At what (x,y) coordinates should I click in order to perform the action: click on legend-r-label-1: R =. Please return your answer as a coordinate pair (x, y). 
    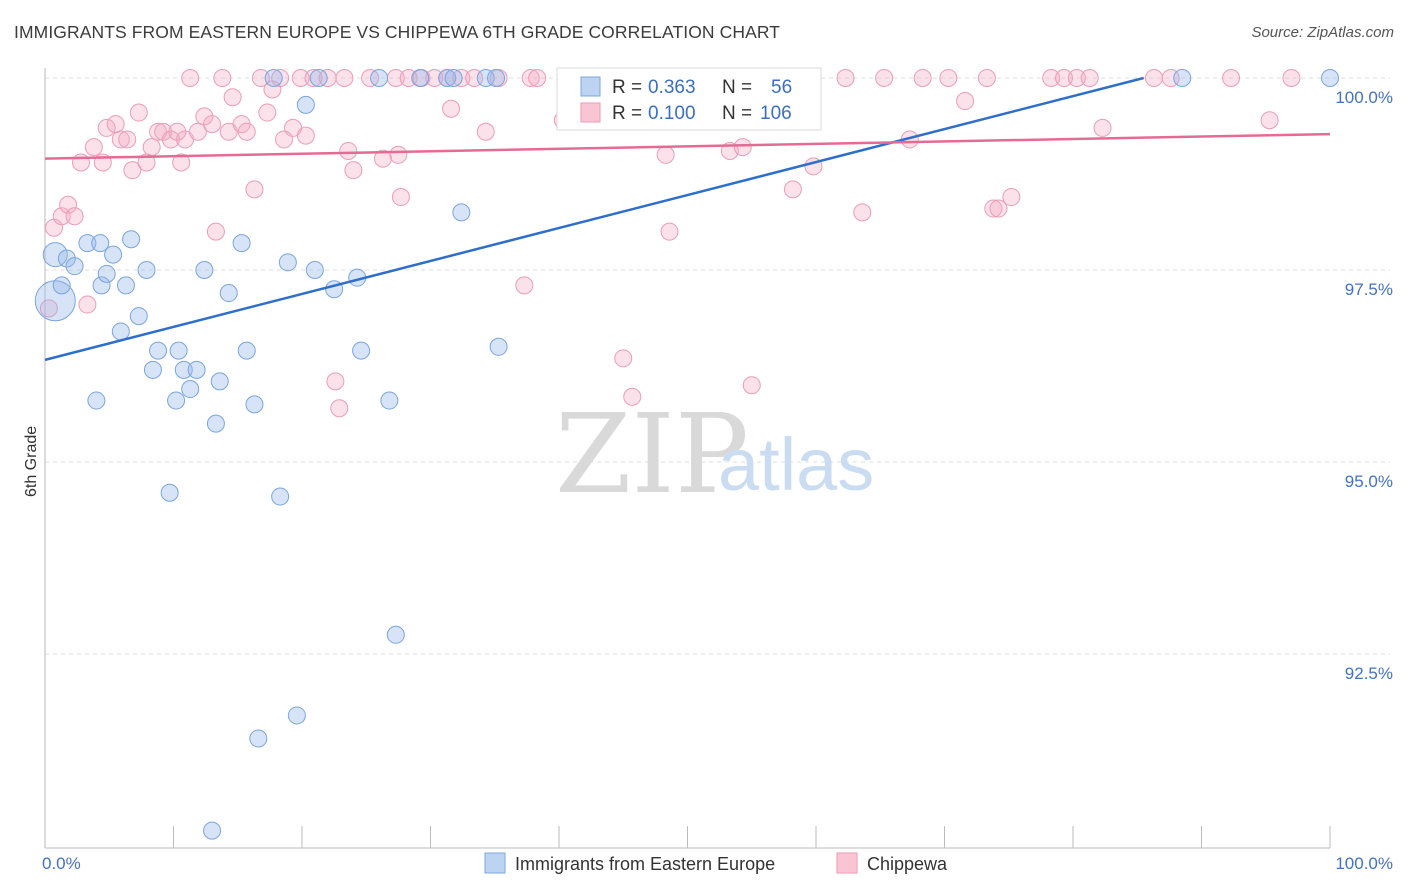
    Looking at the image, I should click on (627, 87).